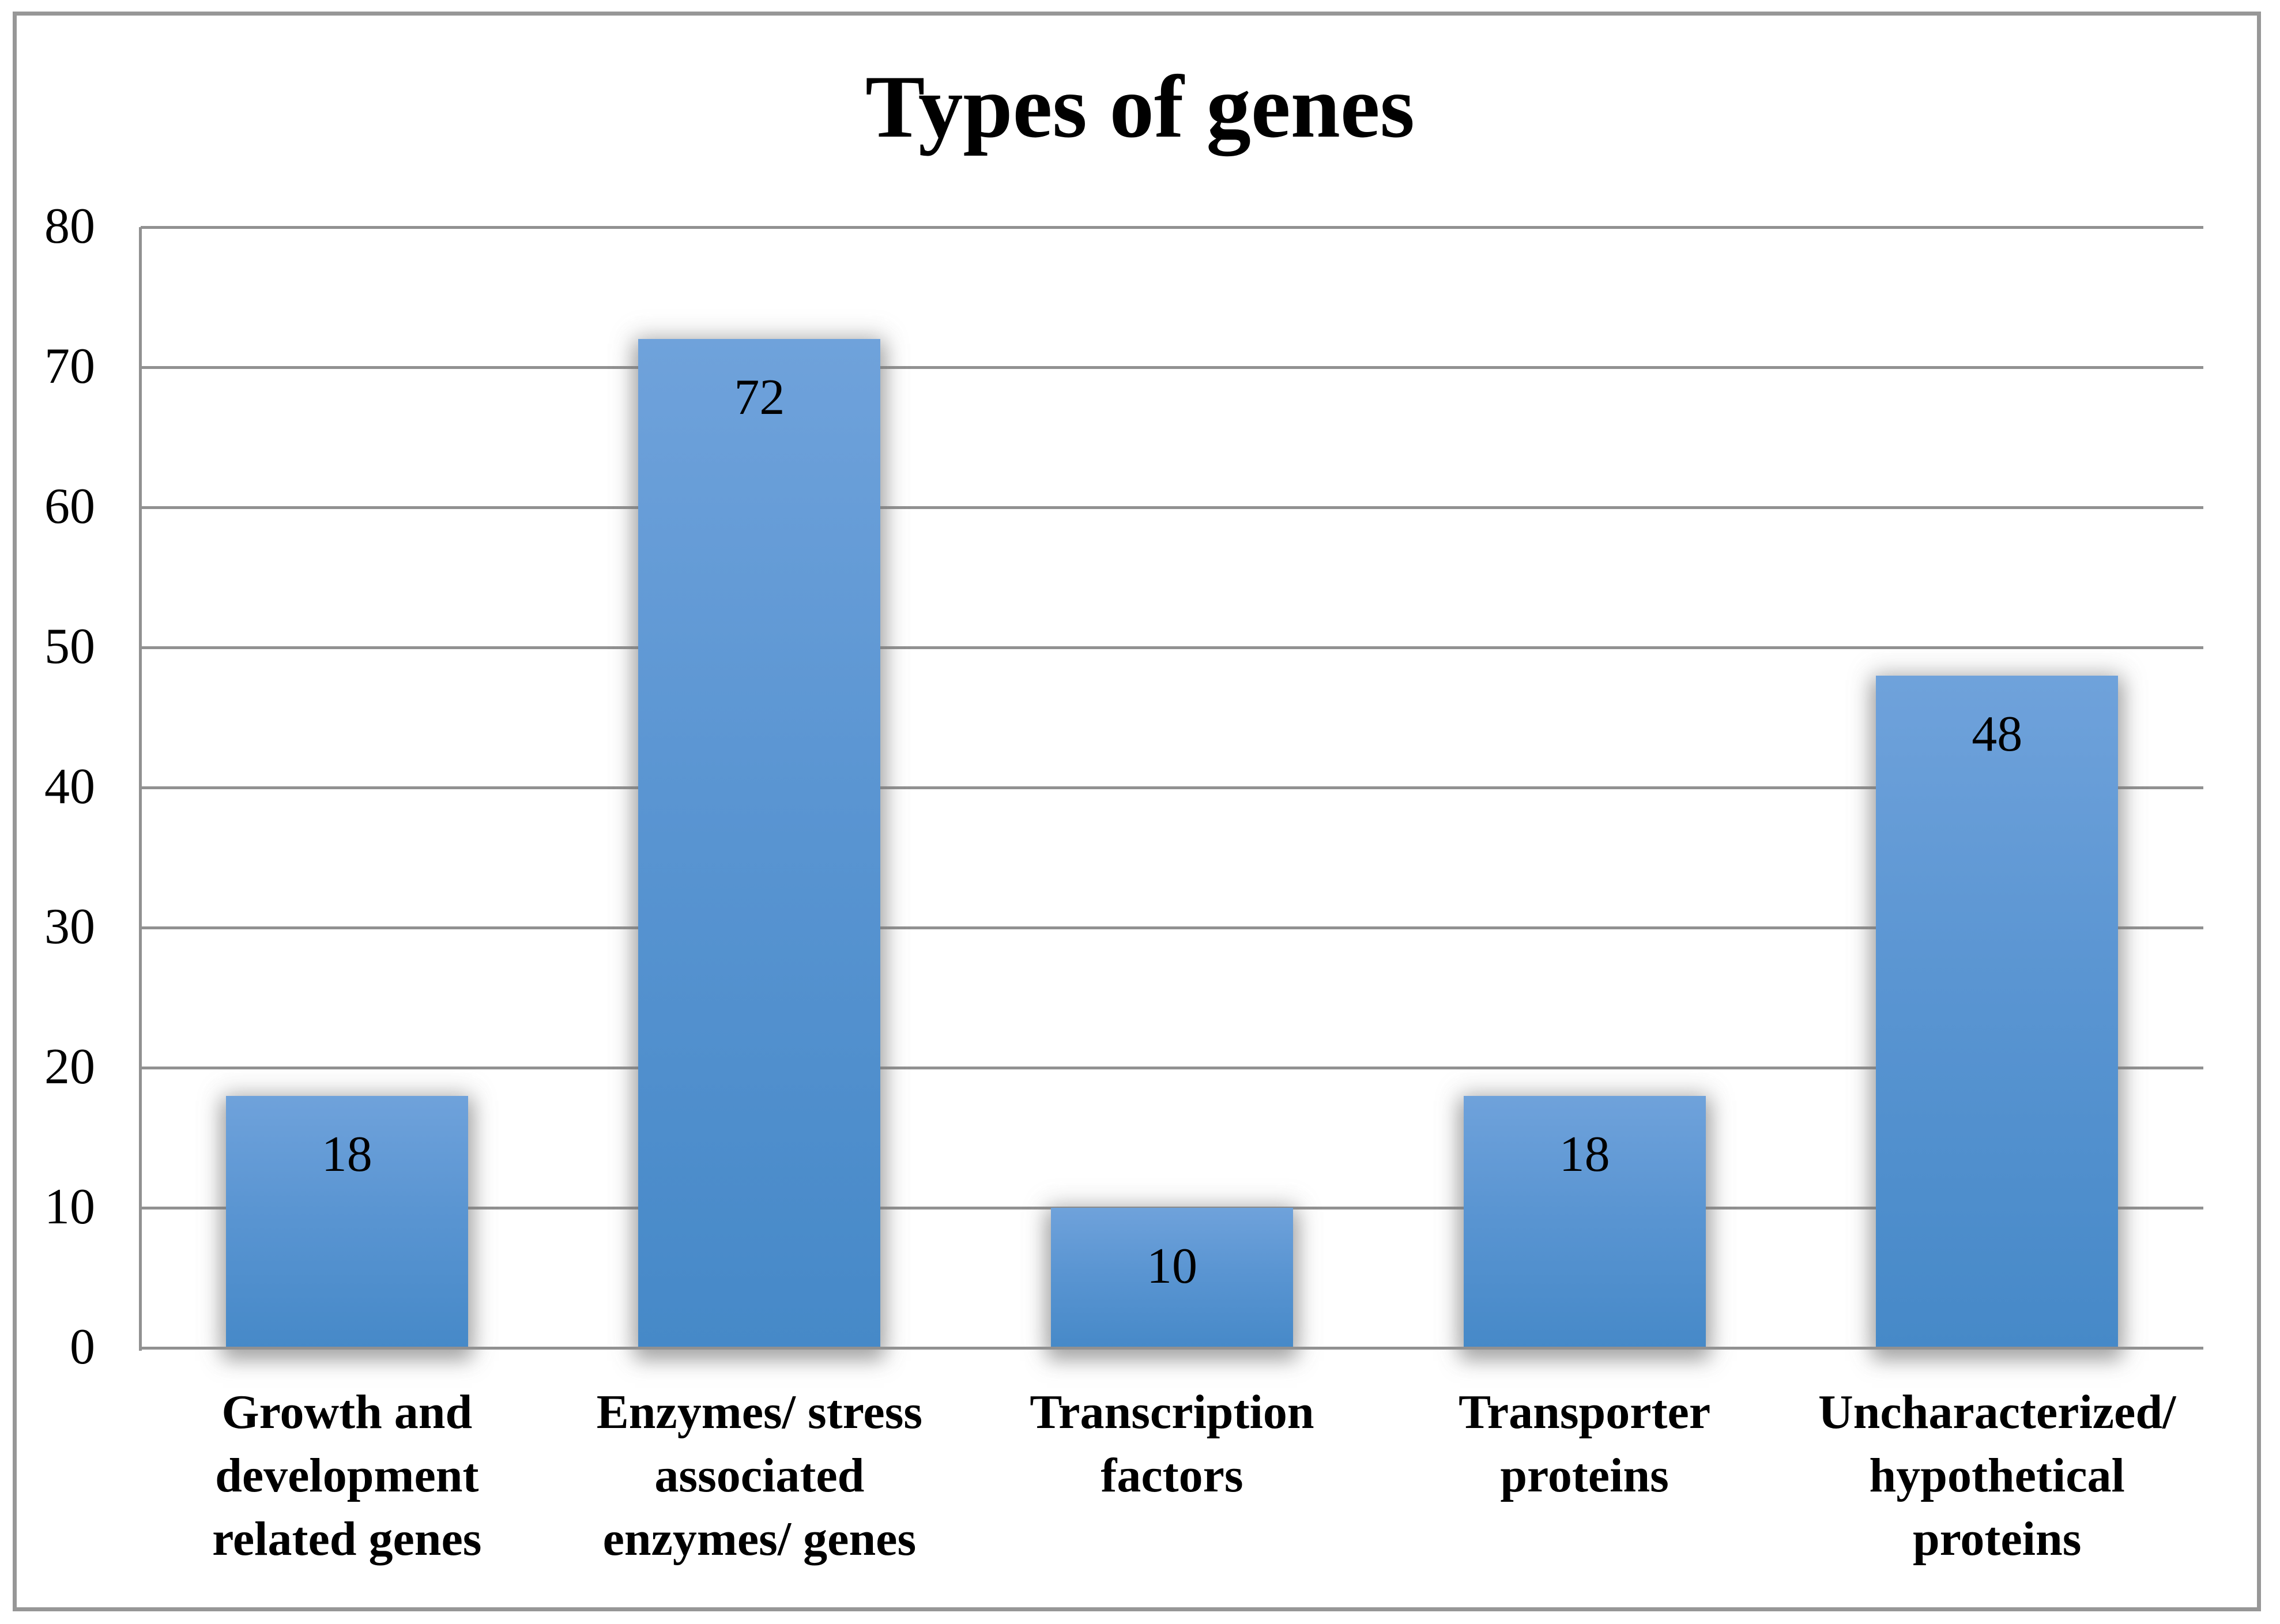 This screenshot has height=1624, width=2280. What do you see at coordinates (1998, 1012) in the screenshot?
I see `bar-uncharacterized-hypothetical-proteins` at bounding box center [1998, 1012].